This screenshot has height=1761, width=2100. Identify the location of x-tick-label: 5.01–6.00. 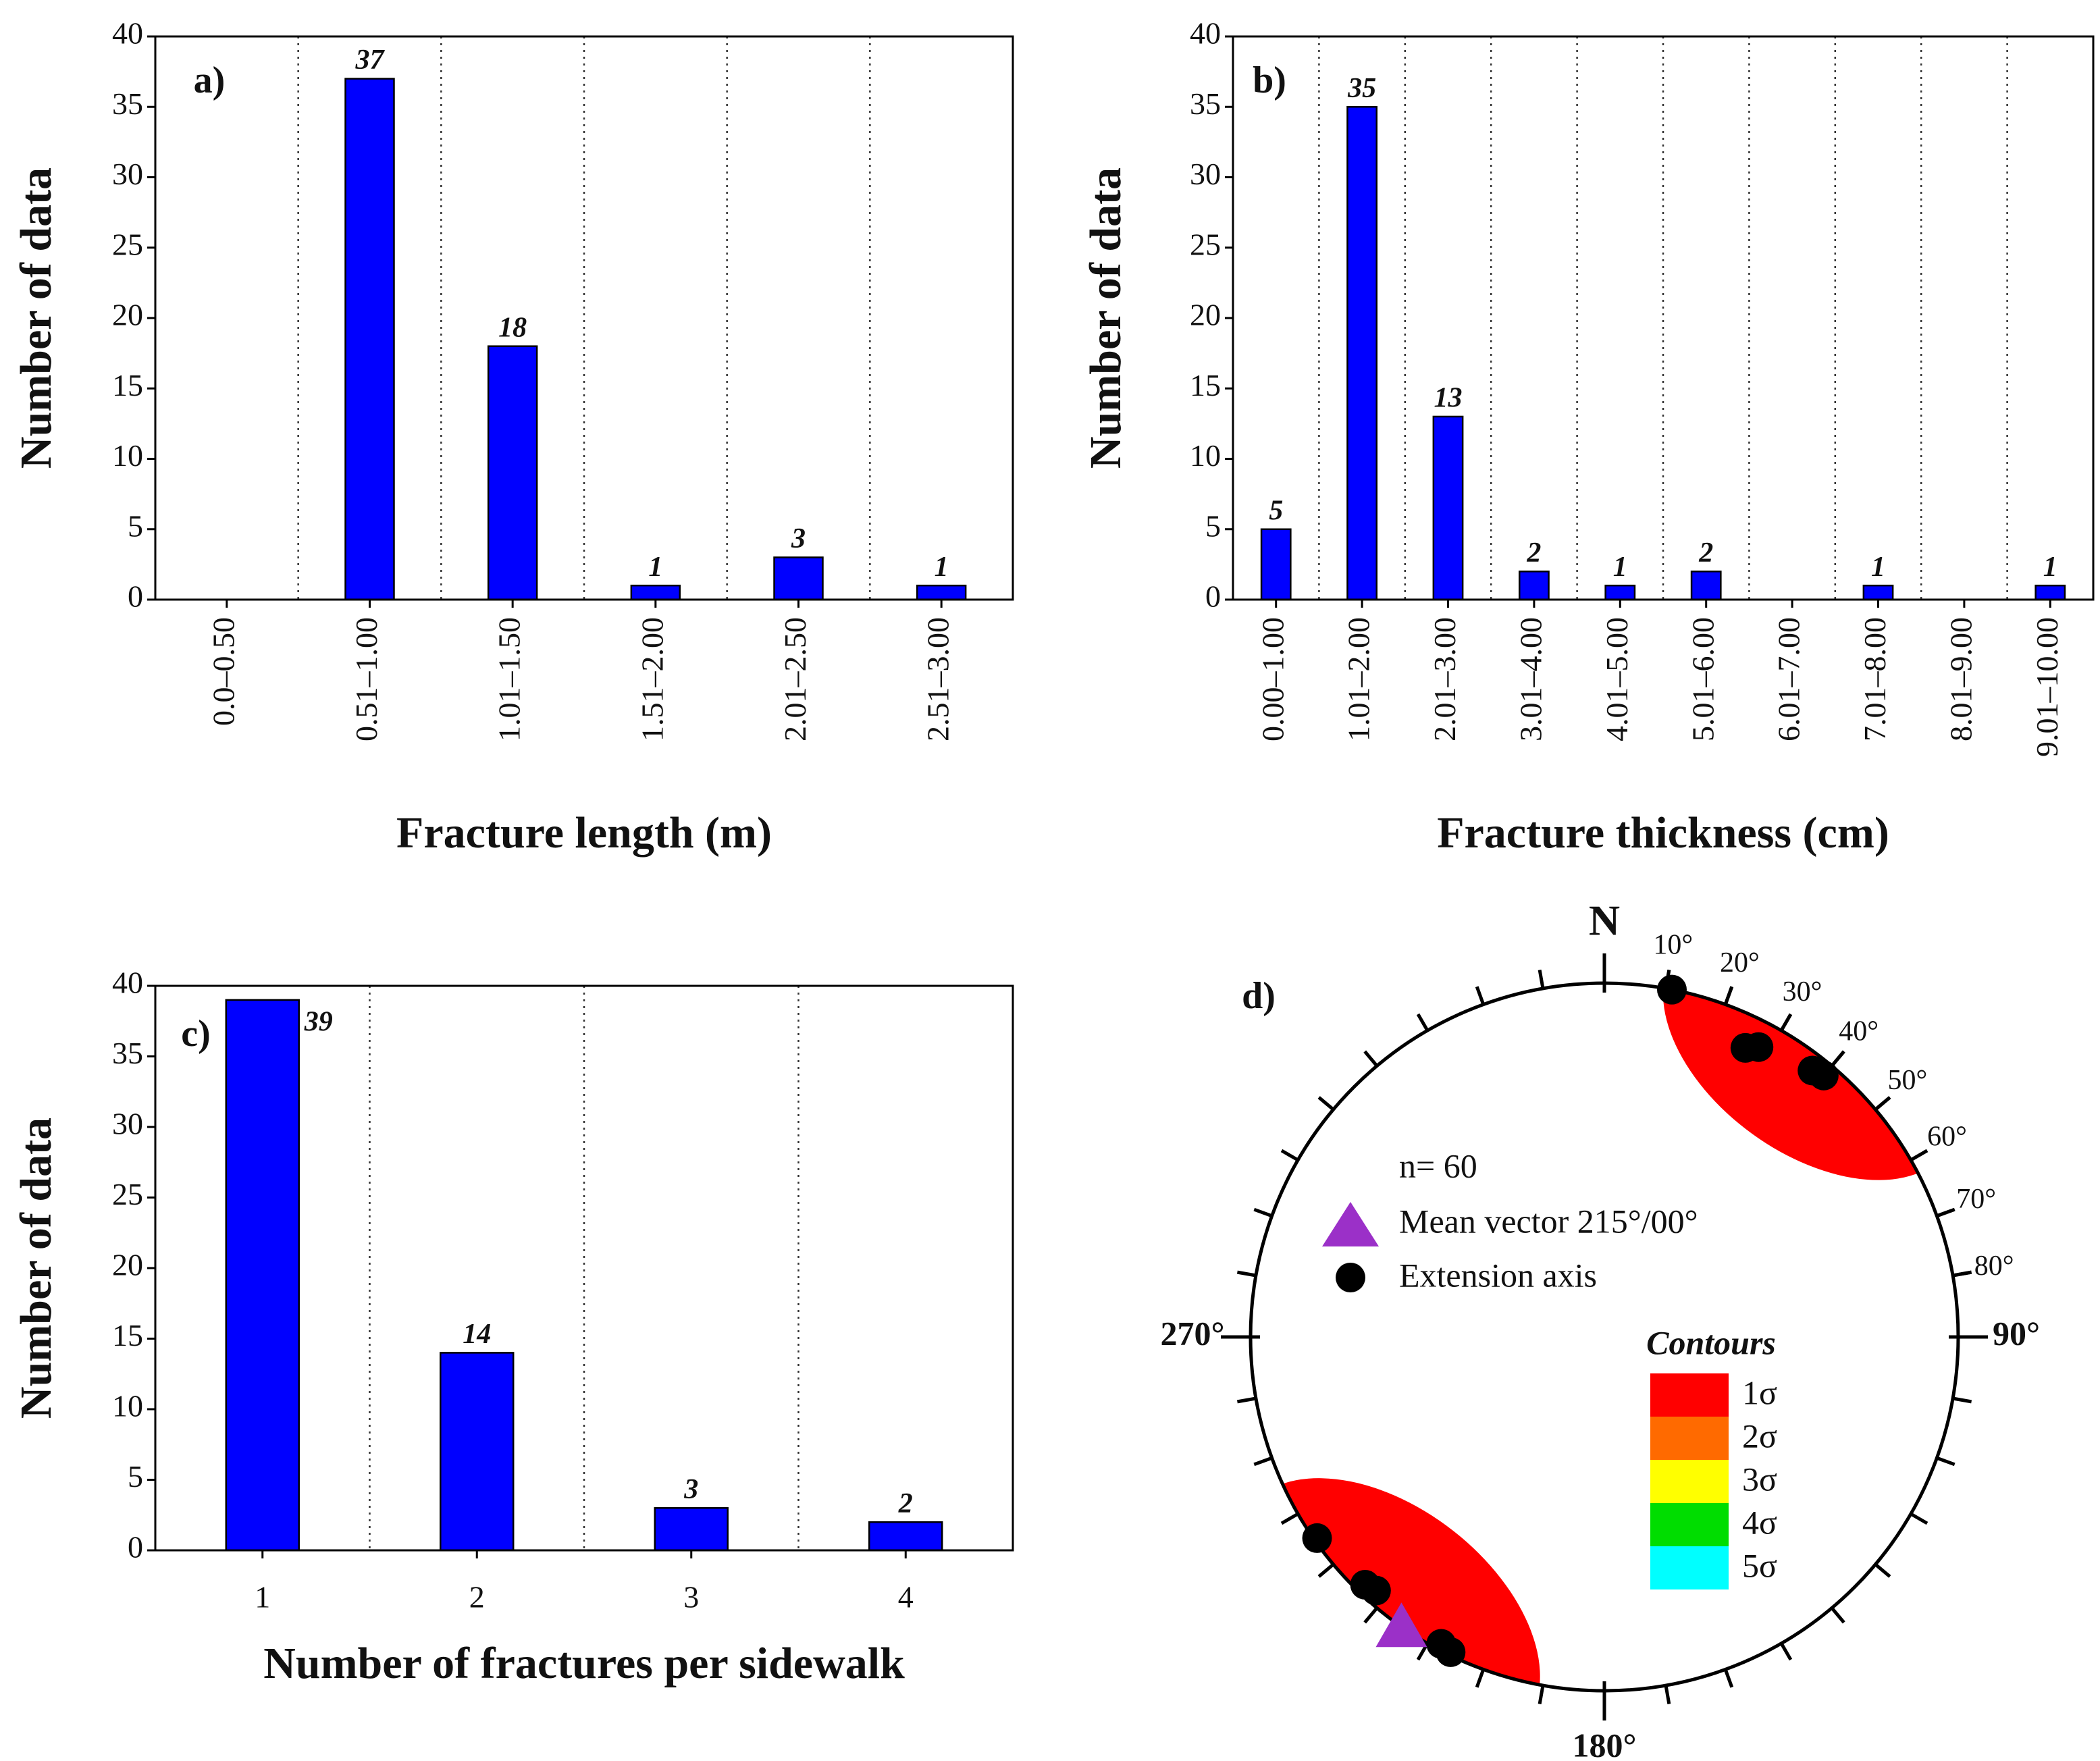
(1703, 679).